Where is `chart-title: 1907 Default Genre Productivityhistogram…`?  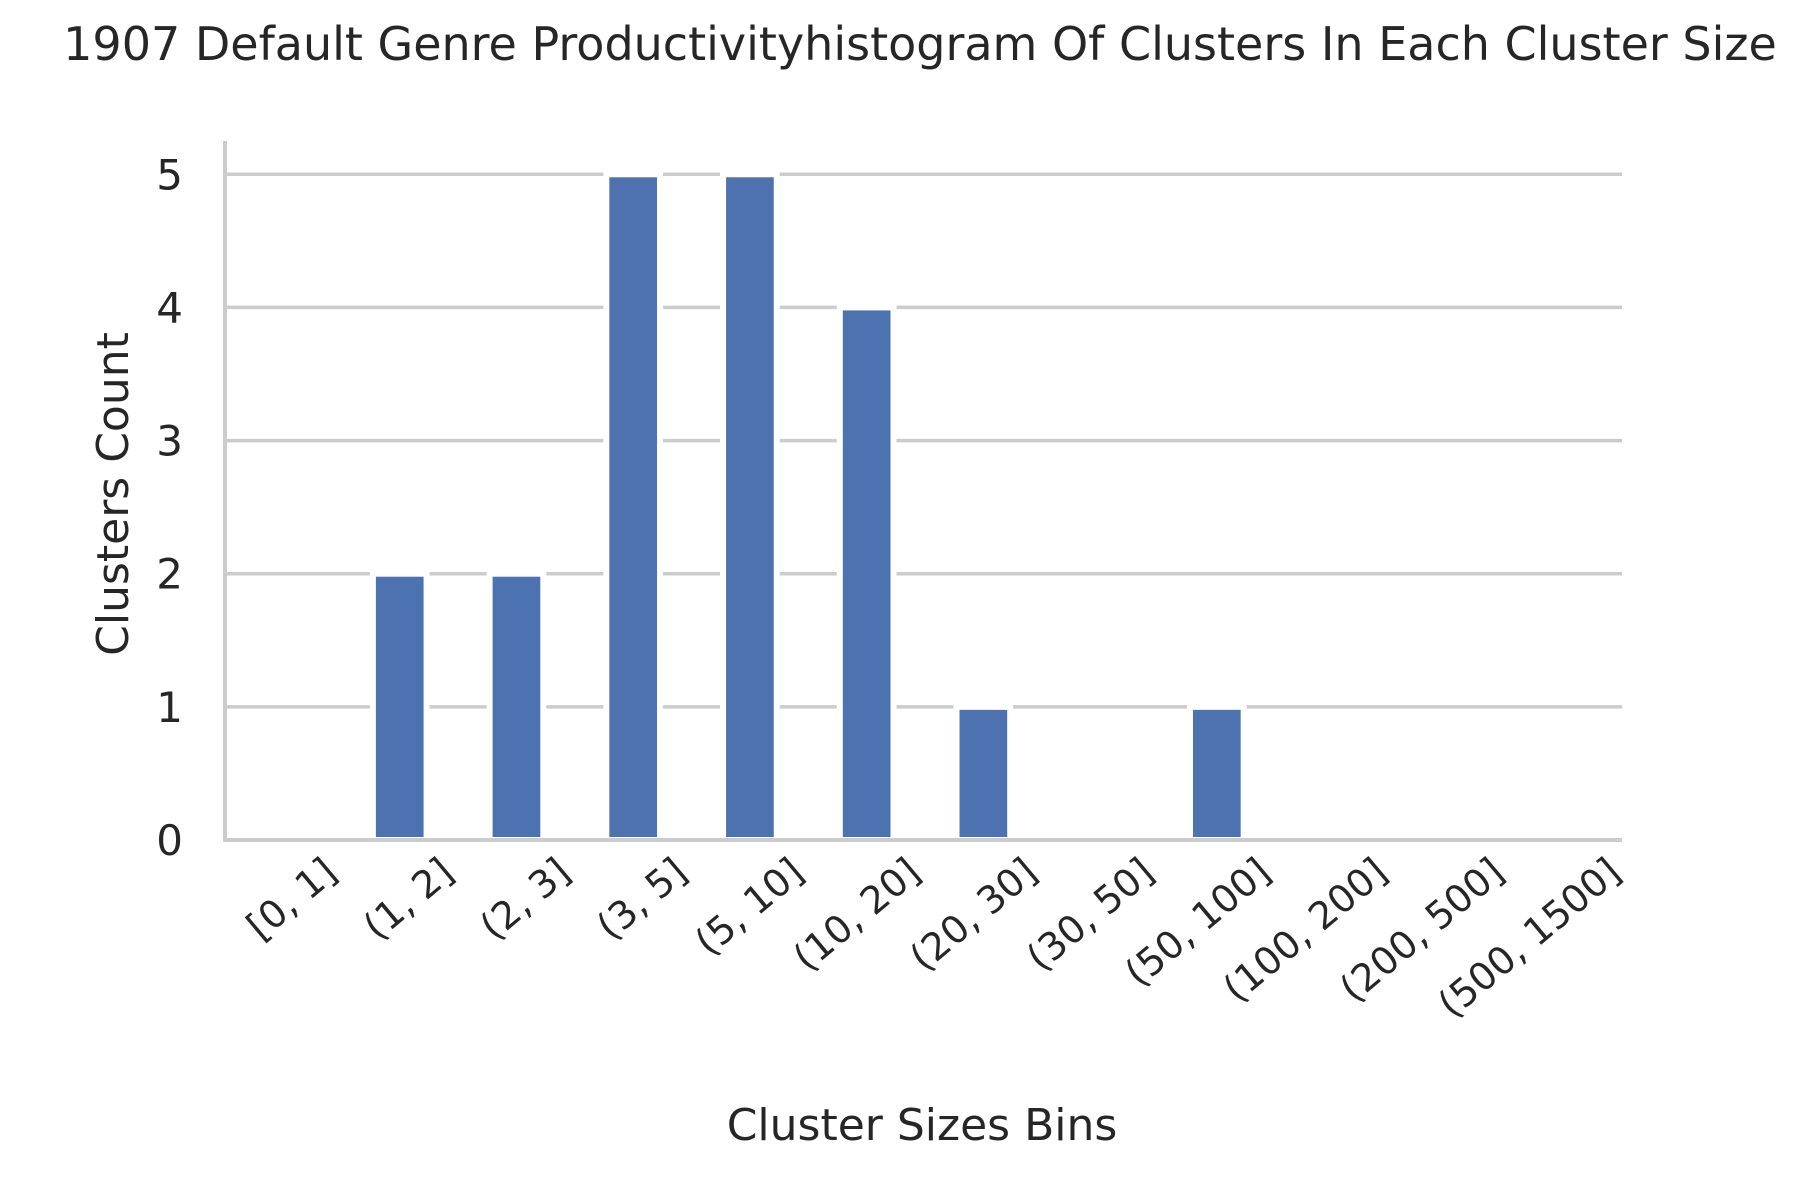
chart-title: 1907 Default Genre Productivityhistogram… is located at coordinates (920, 44).